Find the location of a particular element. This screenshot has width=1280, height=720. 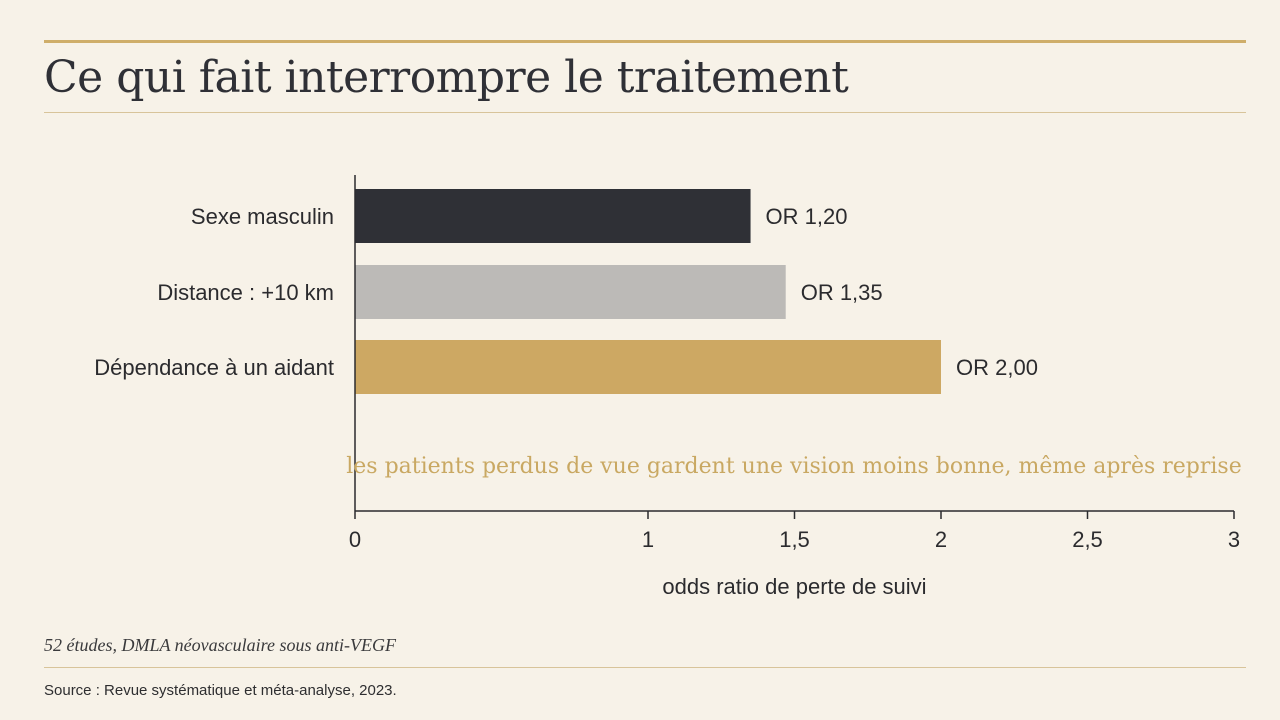

x-tick-label: 2 is located at coordinates (941, 539).